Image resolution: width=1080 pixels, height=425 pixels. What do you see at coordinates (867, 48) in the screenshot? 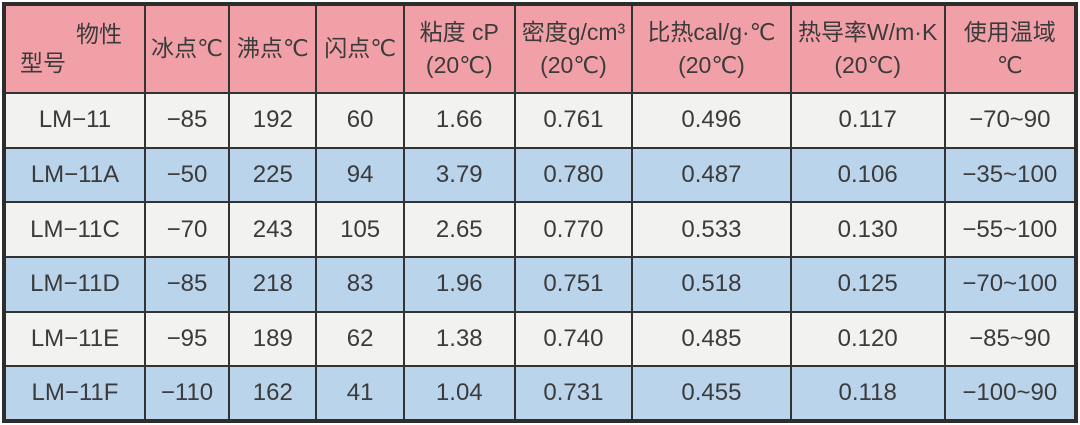
I see `column-header-thermal-conductivity: 热导率W/m·K (20℃)` at bounding box center [867, 48].